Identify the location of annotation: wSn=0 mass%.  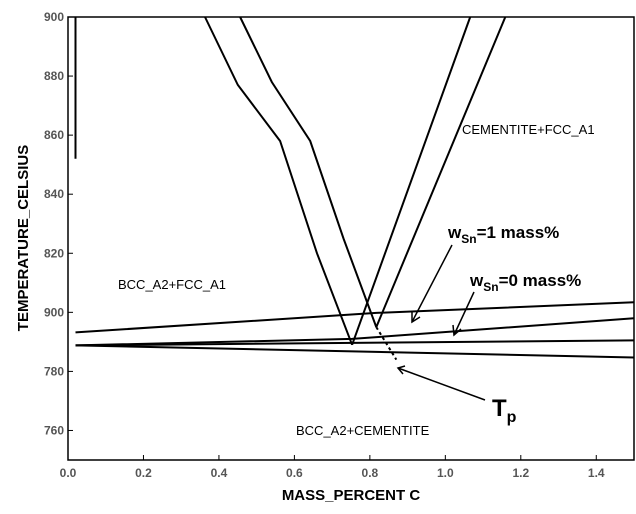
(525, 282).